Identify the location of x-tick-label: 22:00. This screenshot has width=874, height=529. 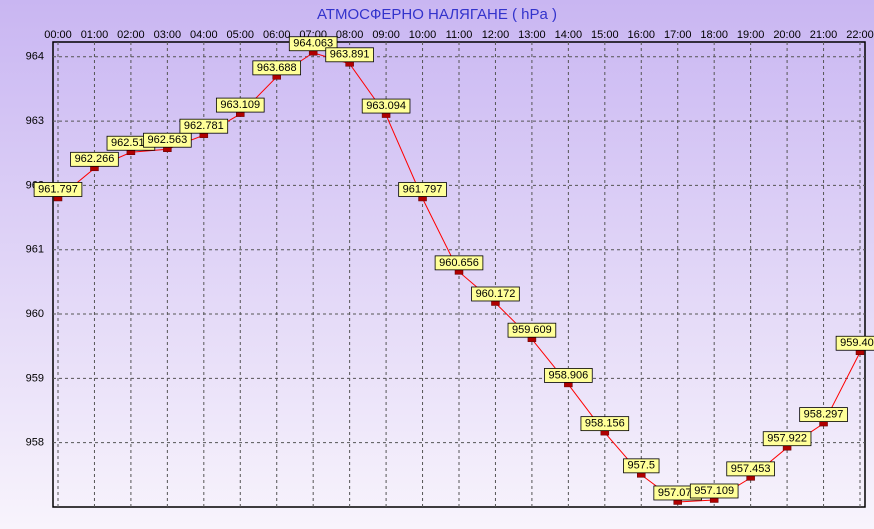
(860, 35).